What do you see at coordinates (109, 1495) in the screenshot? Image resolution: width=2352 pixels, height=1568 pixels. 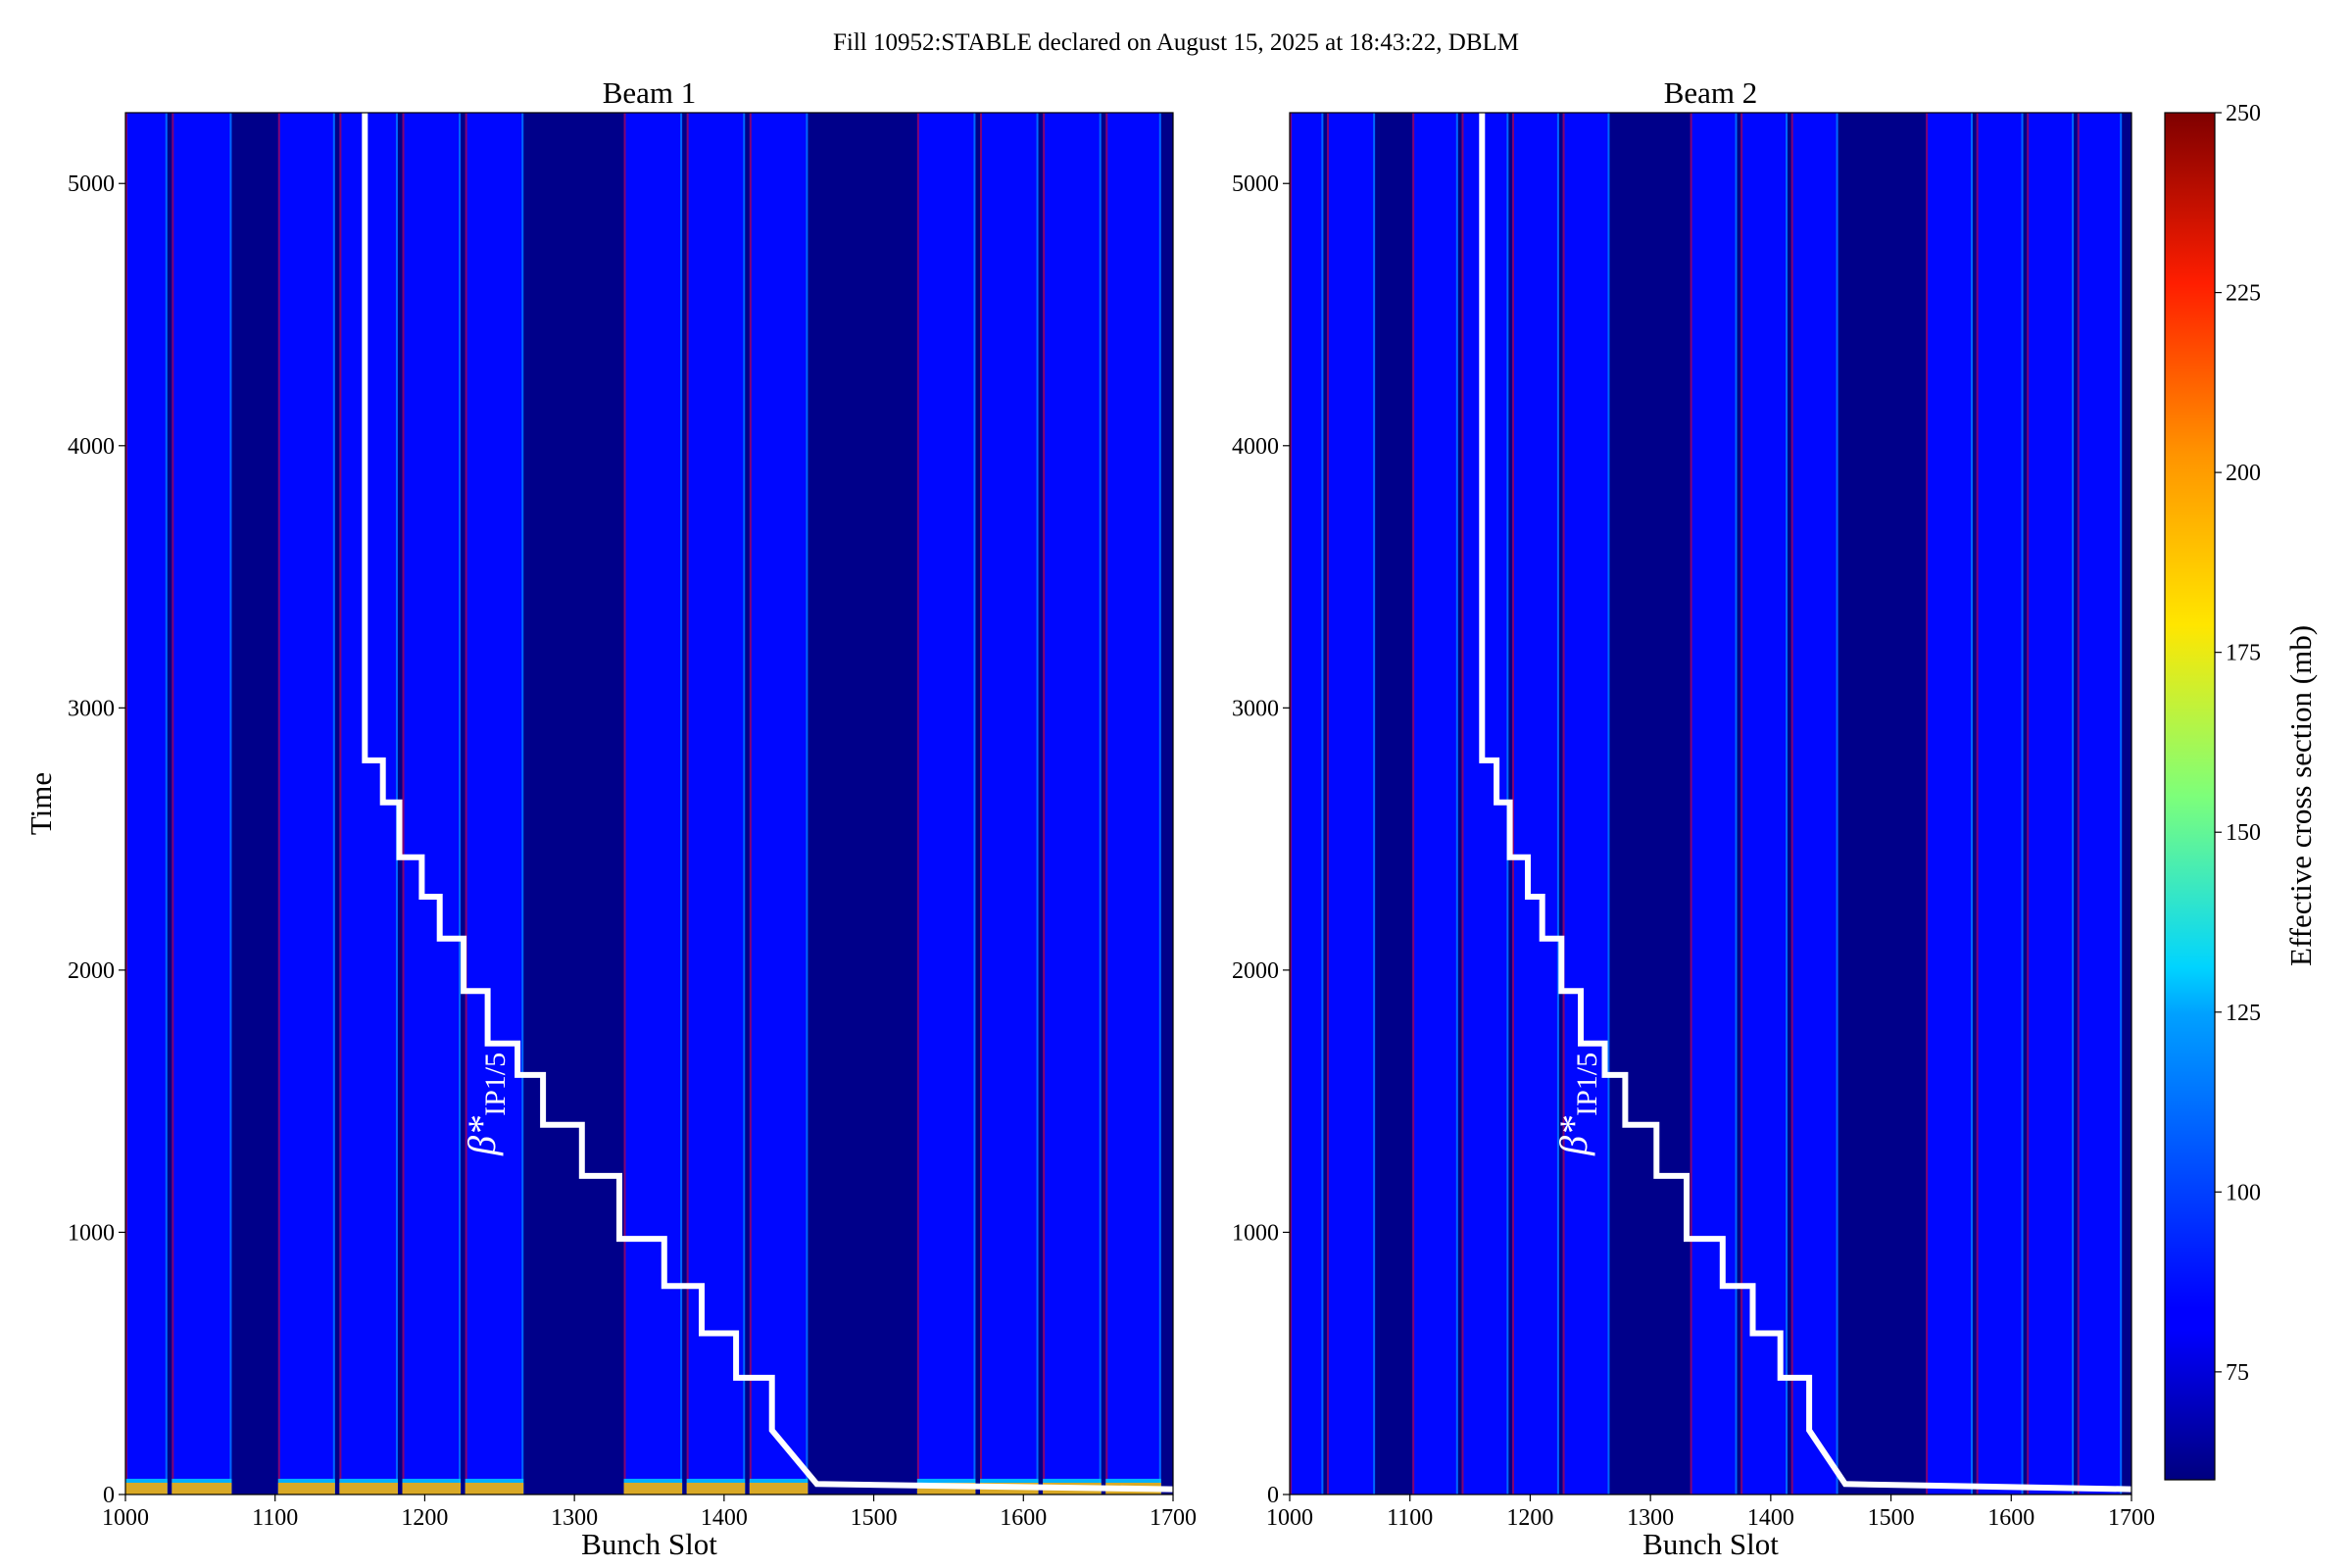 I see `y-tick-label: 0` at bounding box center [109, 1495].